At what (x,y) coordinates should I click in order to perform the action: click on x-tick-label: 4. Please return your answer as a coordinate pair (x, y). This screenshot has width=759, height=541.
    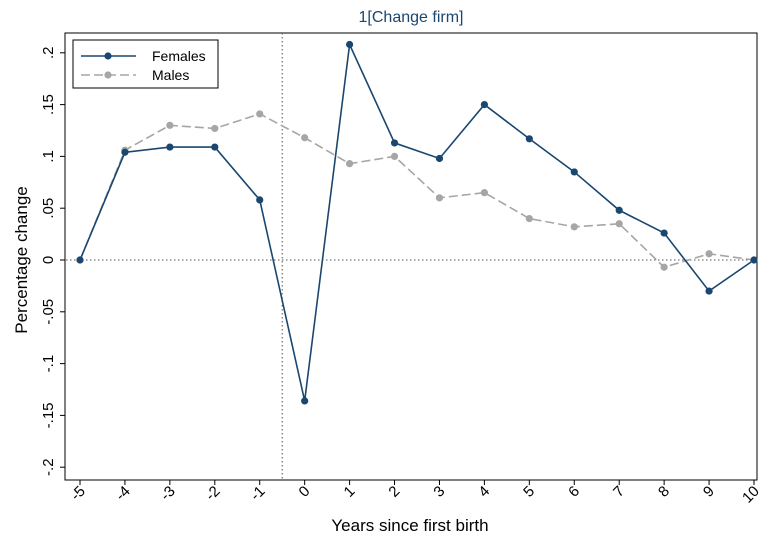
    Looking at the image, I should click on (484, 492).